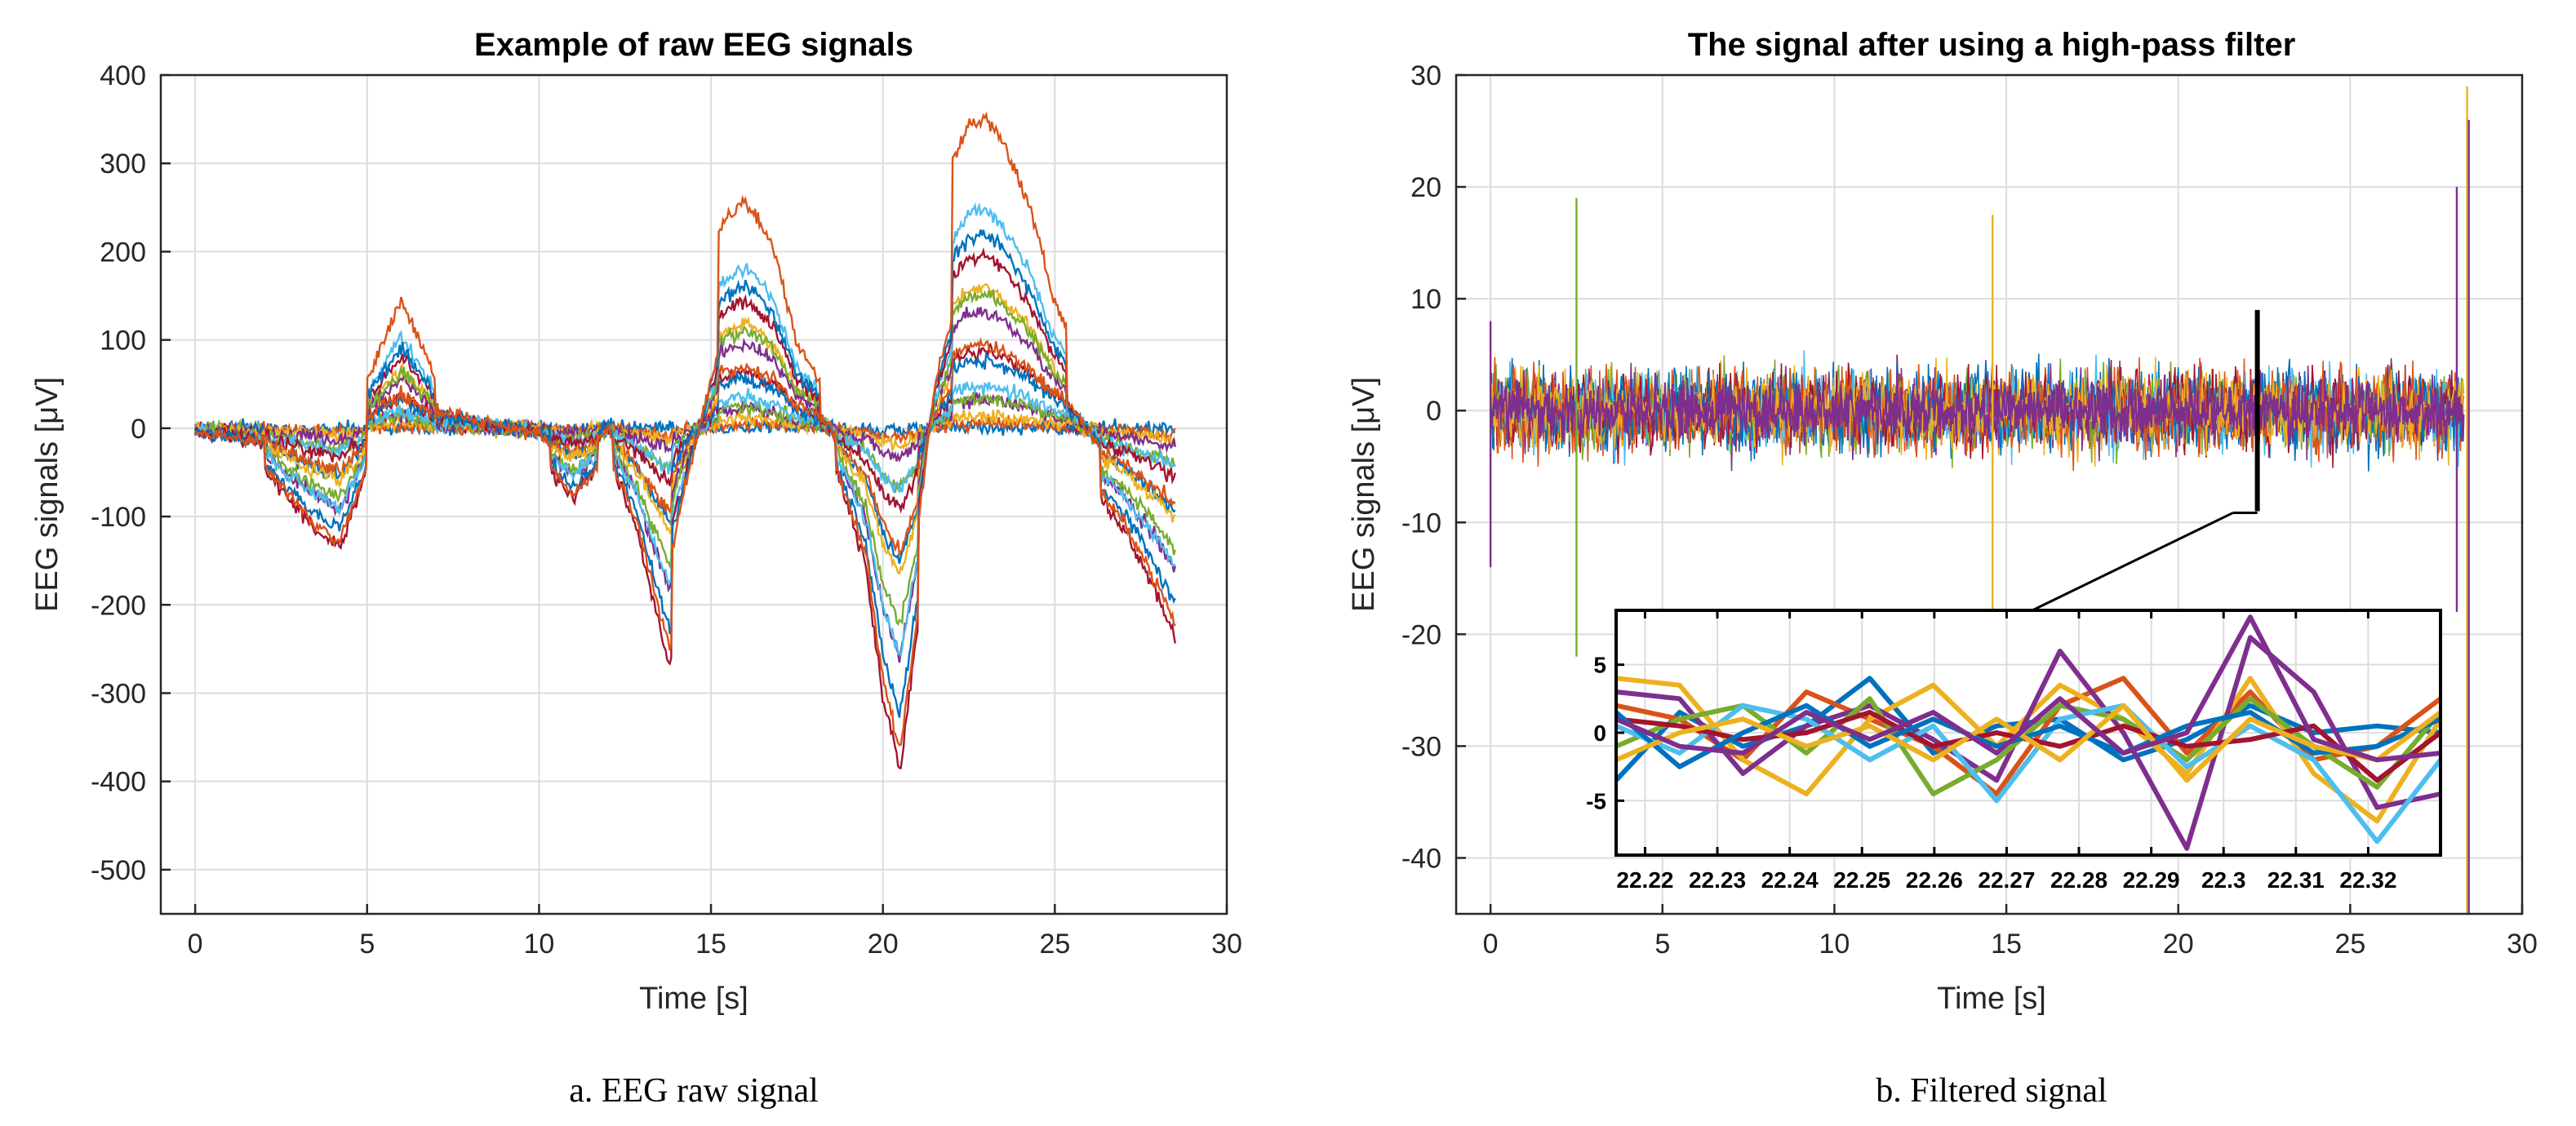 This screenshot has width=2576, height=1126. What do you see at coordinates (1421, 634) in the screenshot?
I see `chart-b-ytick-label: -20` at bounding box center [1421, 634].